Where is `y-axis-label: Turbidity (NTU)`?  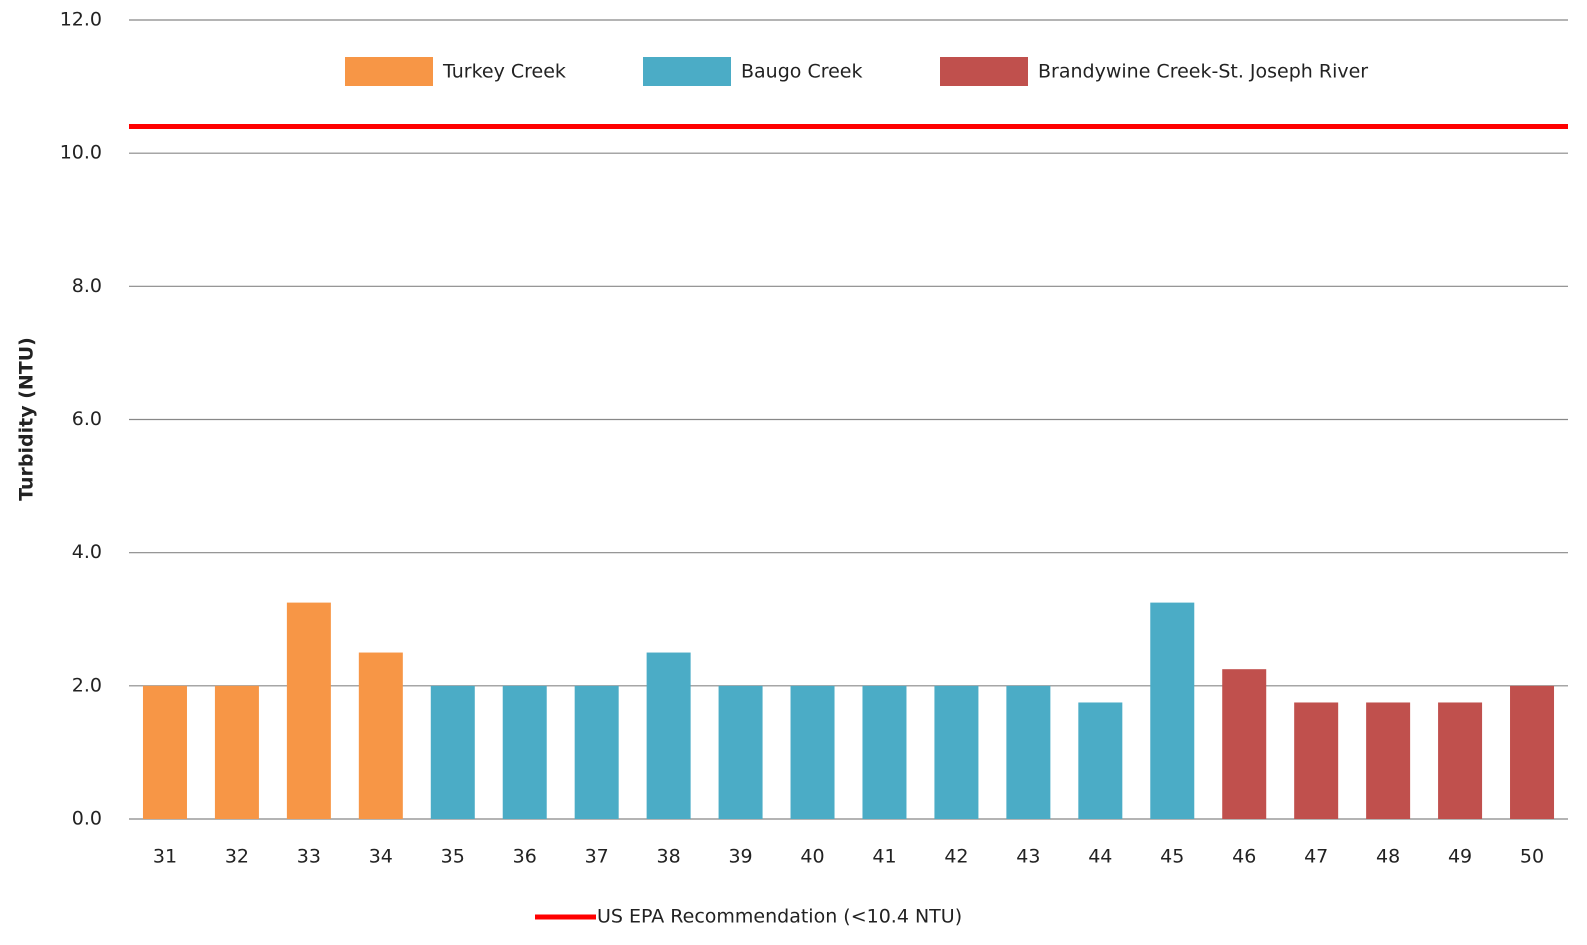
y-axis-label: Turbidity (NTU) is located at coordinates (27, 419).